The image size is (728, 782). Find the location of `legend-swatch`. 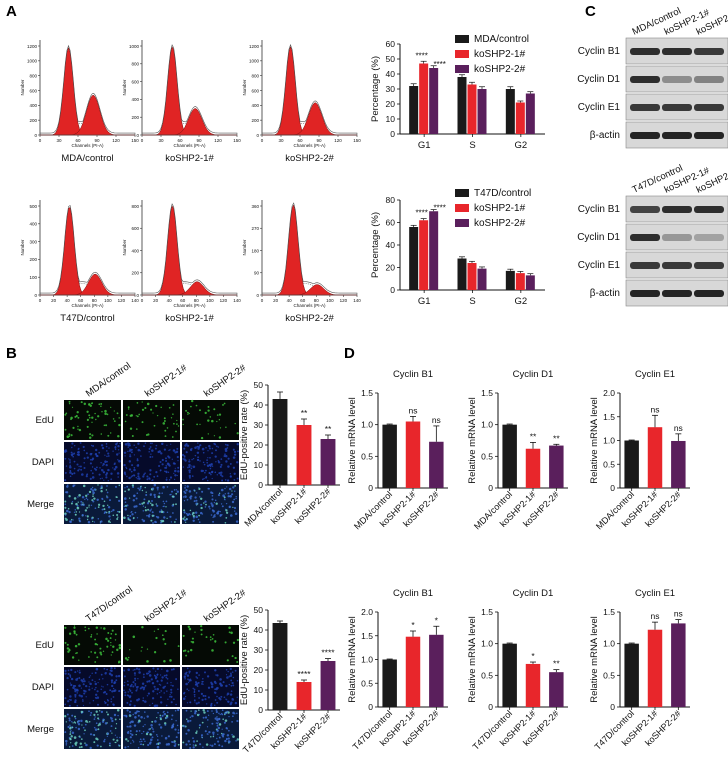

legend-swatch is located at coordinates (462, 39).